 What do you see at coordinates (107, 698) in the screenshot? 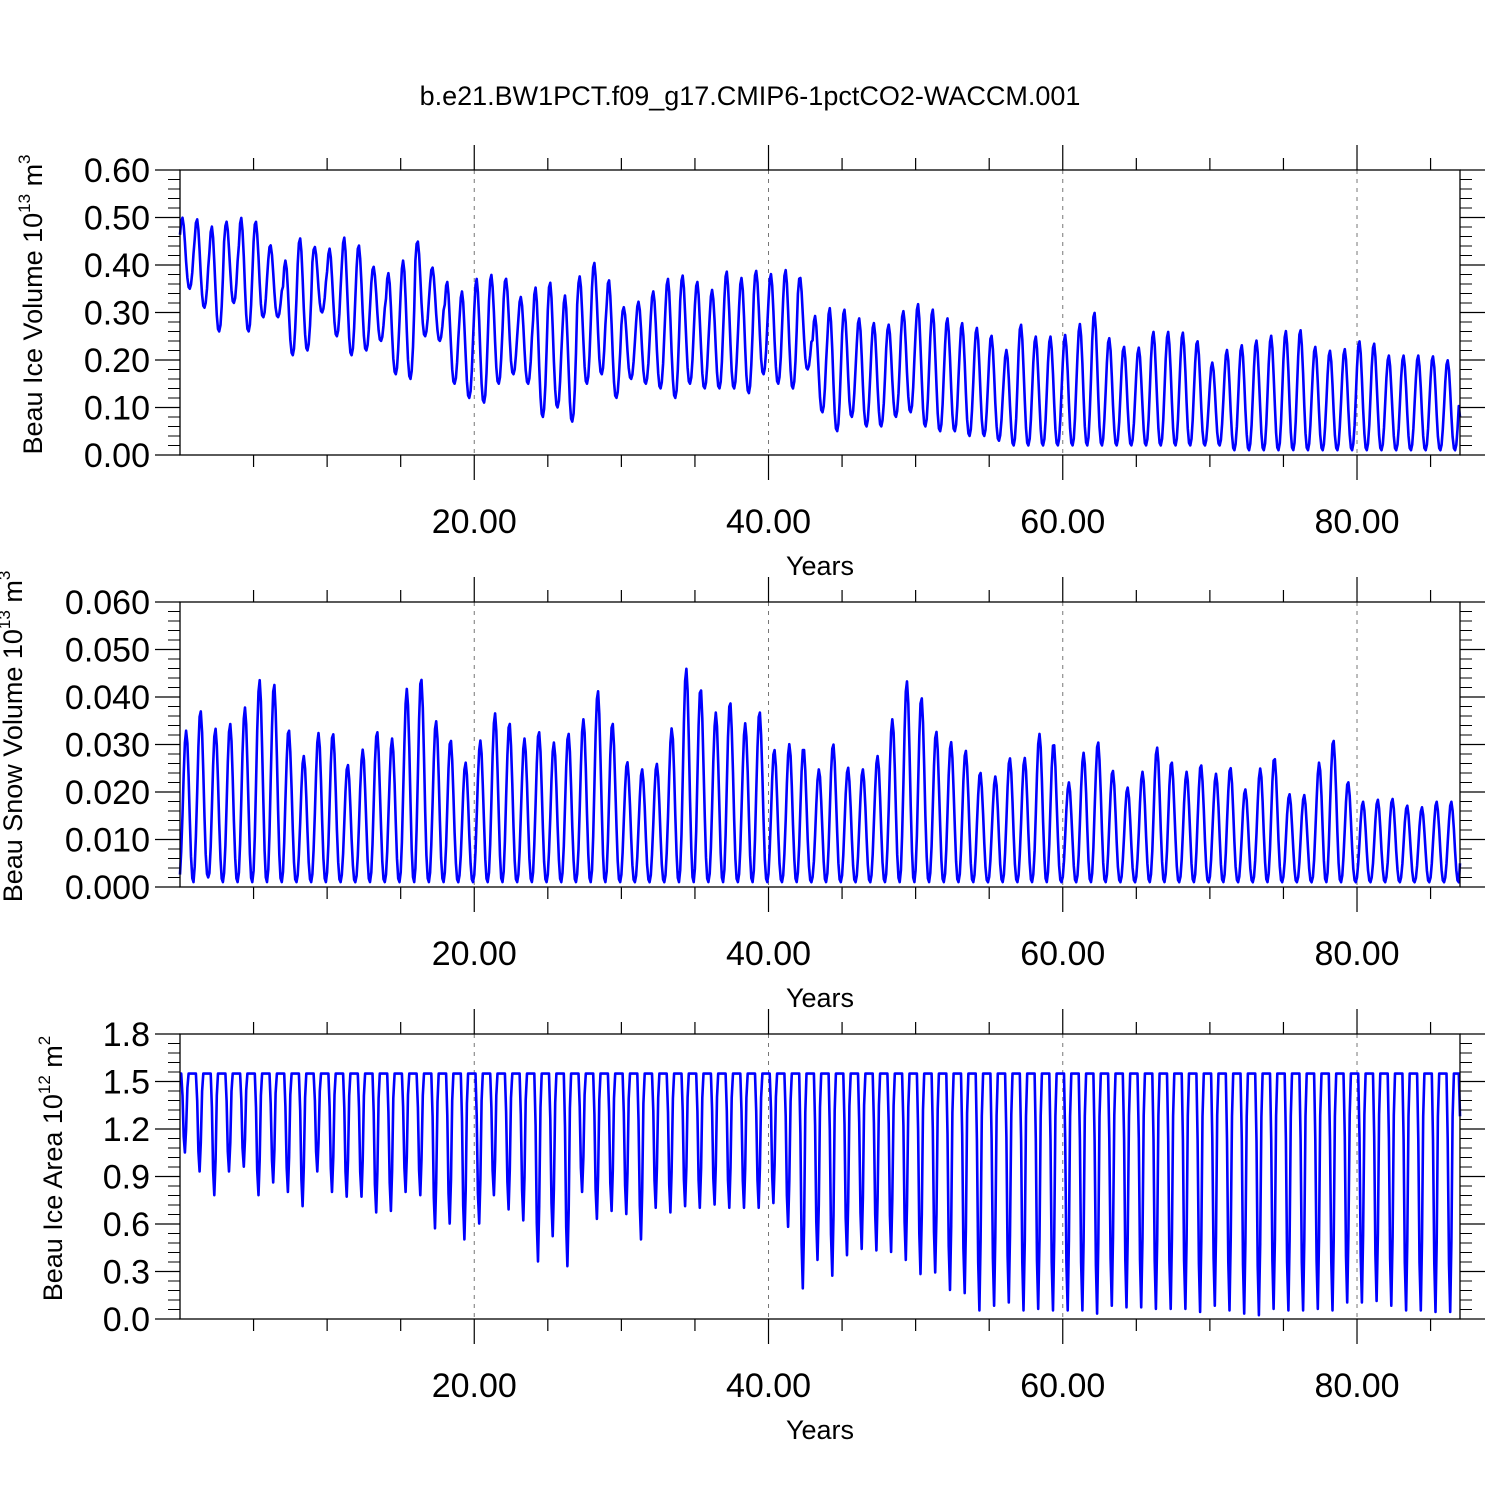
I see `y-tick-label: 0.040` at bounding box center [107, 698].